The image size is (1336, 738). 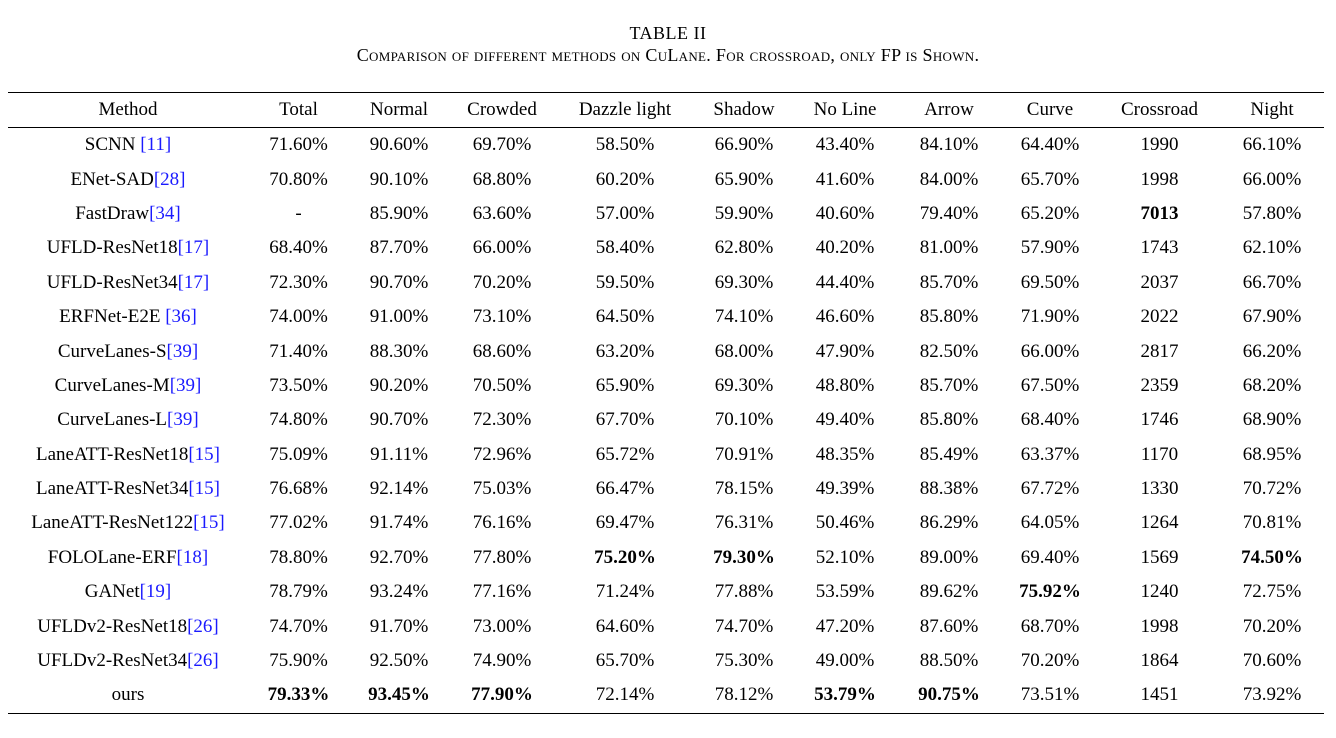 I want to click on value-cell: 82.50%, so click(x=949, y=351).